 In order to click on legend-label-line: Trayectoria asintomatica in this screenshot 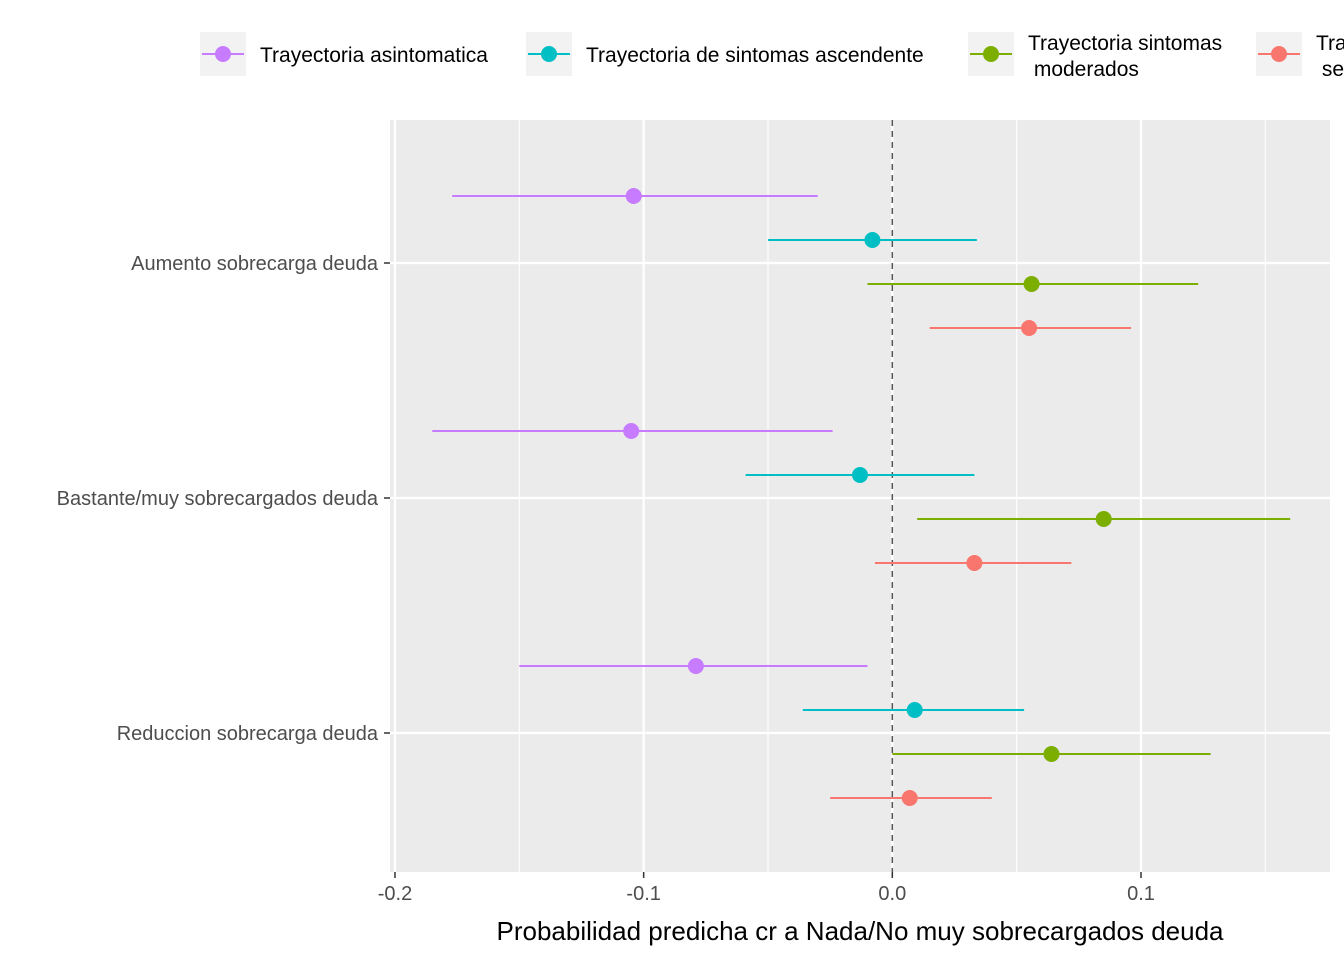, I will do `click(374, 55)`.